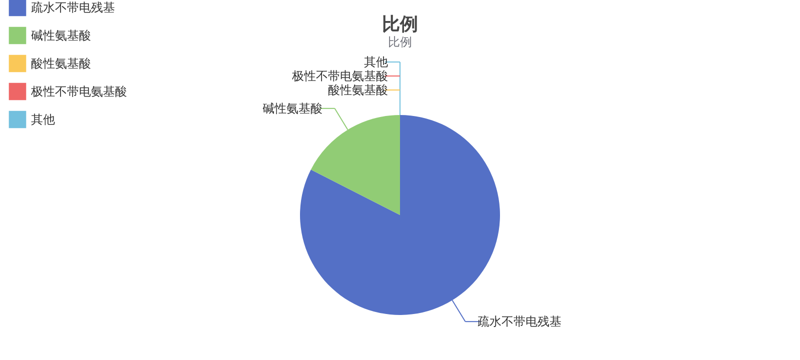  I want to click on legend-label: 其他, so click(43, 119).